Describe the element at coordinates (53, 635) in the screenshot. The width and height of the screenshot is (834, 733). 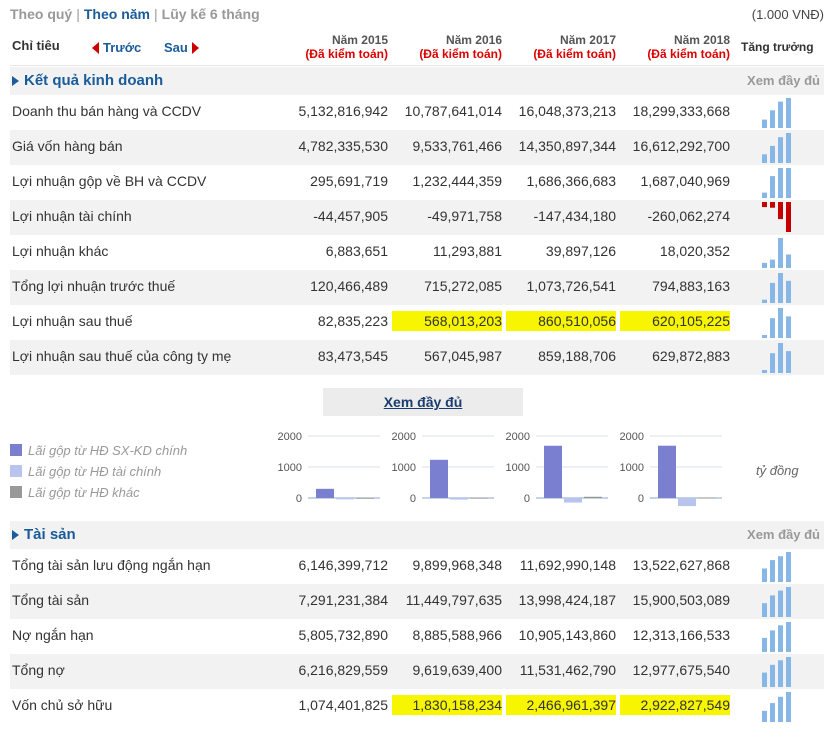
I see `row-label: Nợ ngắn hạn` at that location.